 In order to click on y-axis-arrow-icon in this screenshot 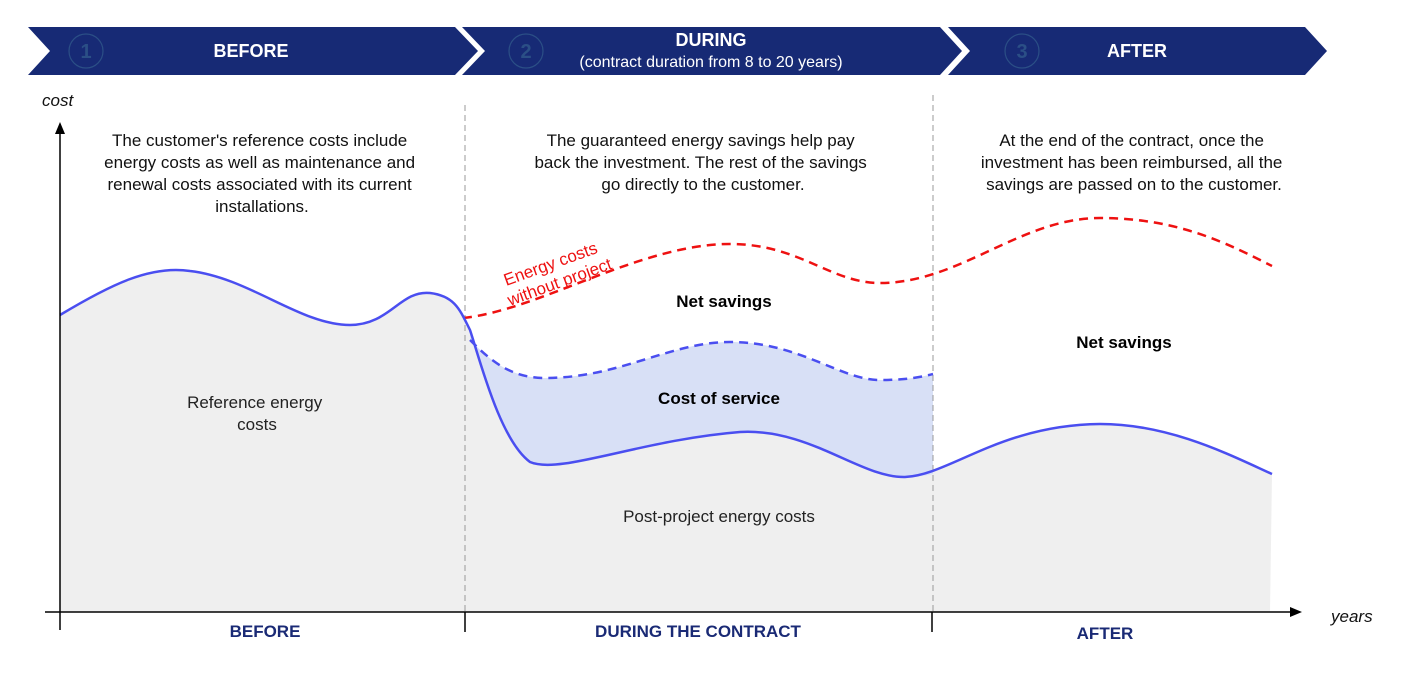, I will do `click(60, 128)`.